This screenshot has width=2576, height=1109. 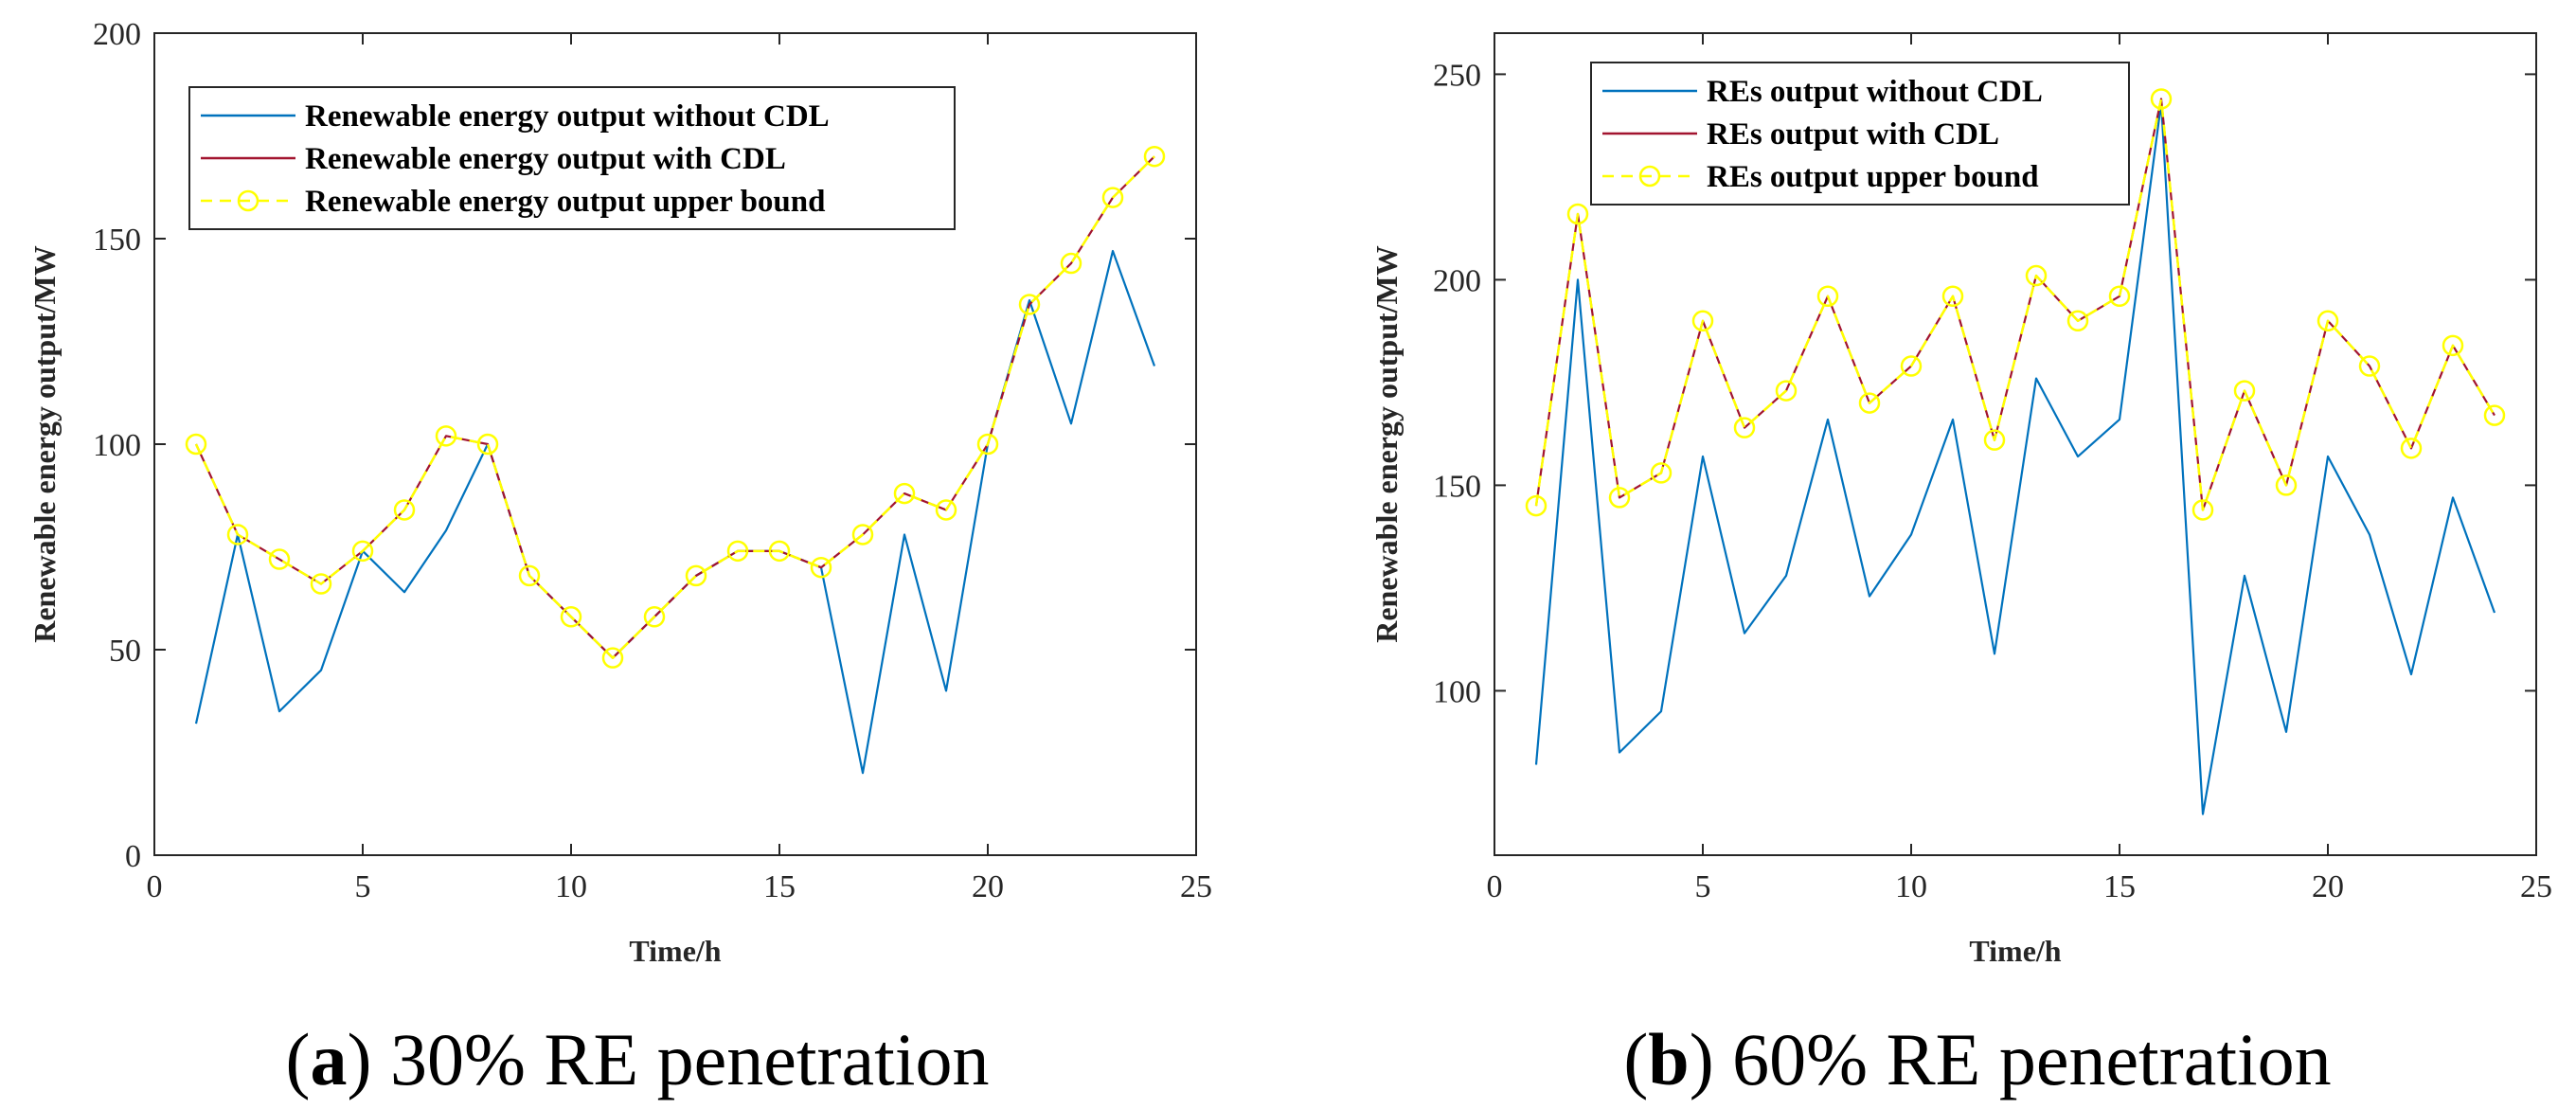 What do you see at coordinates (565, 202) in the screenshot?
I see `legend-label-upper-bound-a: Renewable energy output upper bound` at bounding box center [565, 202].